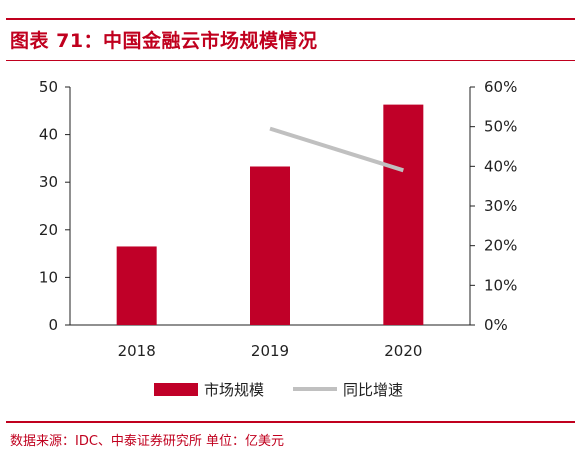 The image size is (581, 460). I want to click on legend-bar-swatch, so click(176, 389).